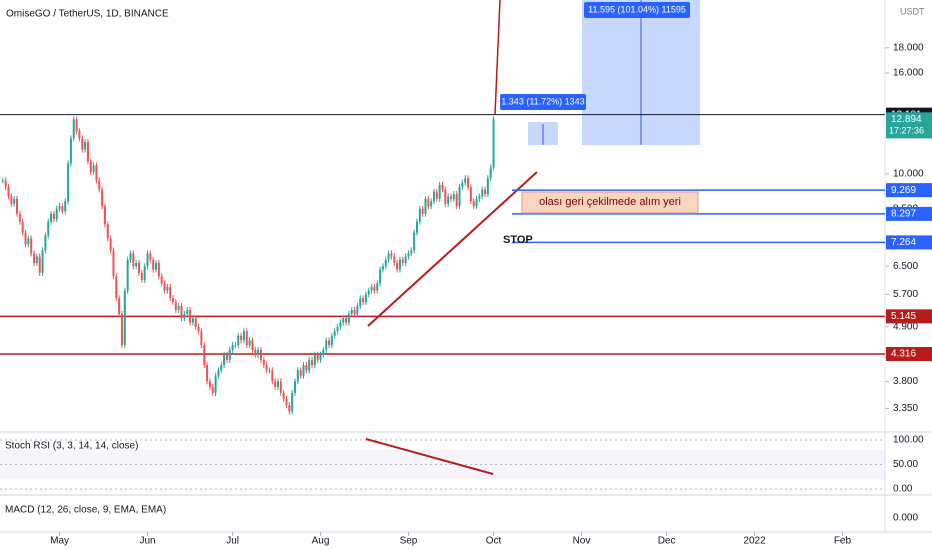 The image size is (932, 550). What do you see at coordinates (494, 541) in the screenshot?
I see `x-tick-label: Oct` at bounding box center [494, 541].